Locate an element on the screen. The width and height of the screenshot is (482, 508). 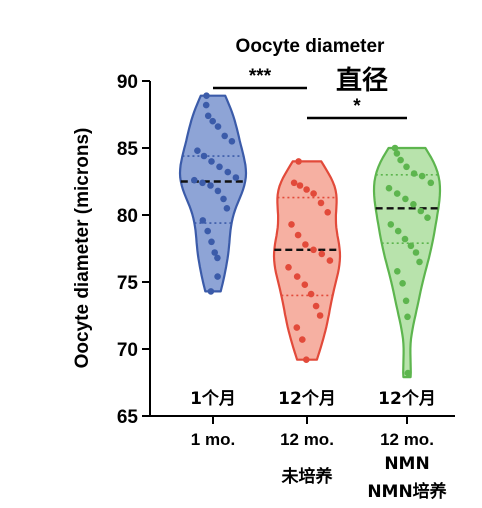
y-tick-label: 65 is located at coordinates (128, 417).